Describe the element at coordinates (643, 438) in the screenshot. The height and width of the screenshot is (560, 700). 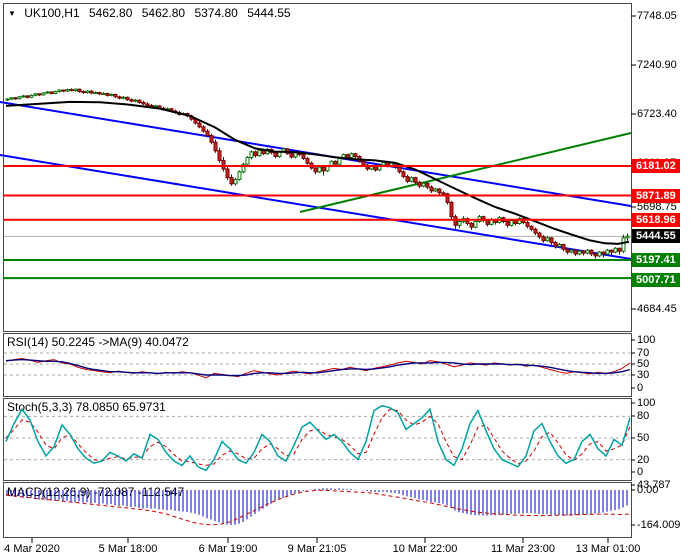
I see `stoch-axis-label: 50` at that location.